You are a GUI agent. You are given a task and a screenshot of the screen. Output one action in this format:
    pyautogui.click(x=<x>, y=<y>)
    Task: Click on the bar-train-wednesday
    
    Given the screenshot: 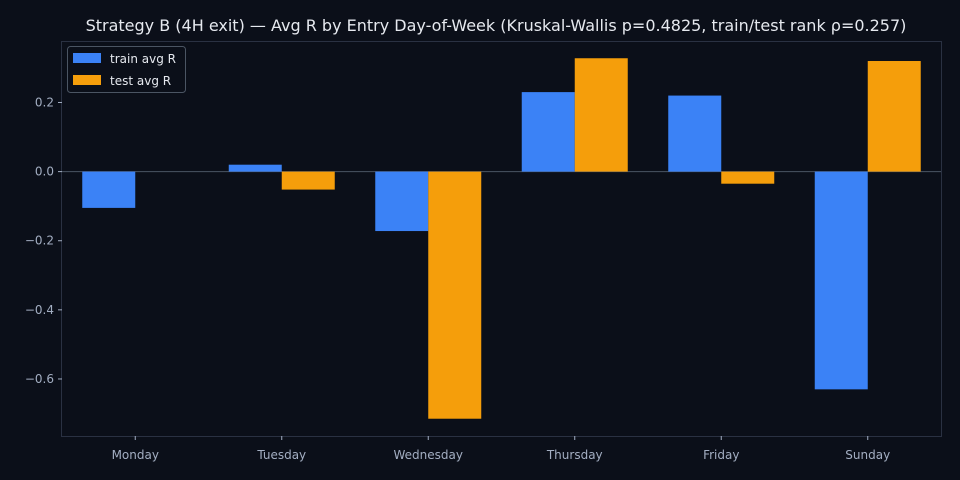 What is the action you would take?
    pyautogui.click(x=402, y=201)
    